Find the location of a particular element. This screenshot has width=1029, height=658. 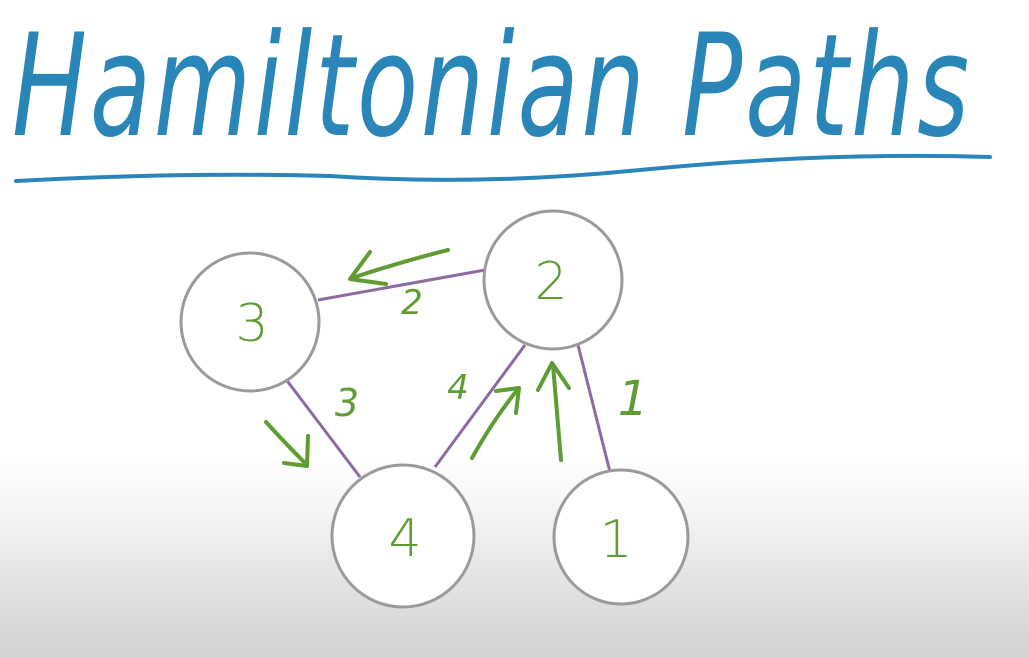

node-2-circle is located at coordinates (553, 280).